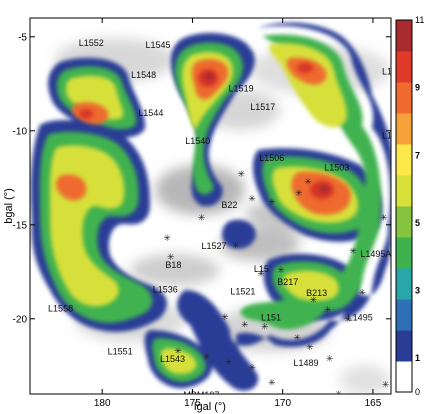 The image size is (436, 414). What do you see at coordinates (229, 205) in the screenshot?
I see `cloud-label: B22` at bounding box center [229, 205].